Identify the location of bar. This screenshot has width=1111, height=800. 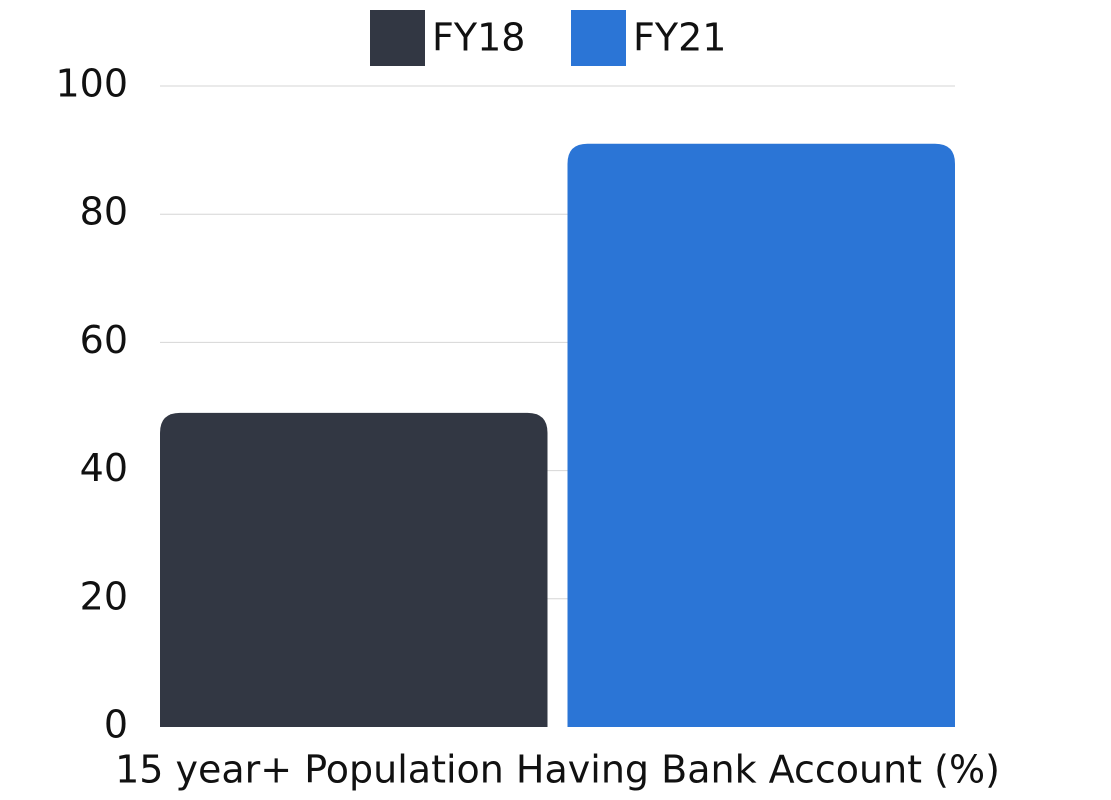
(354, 569).